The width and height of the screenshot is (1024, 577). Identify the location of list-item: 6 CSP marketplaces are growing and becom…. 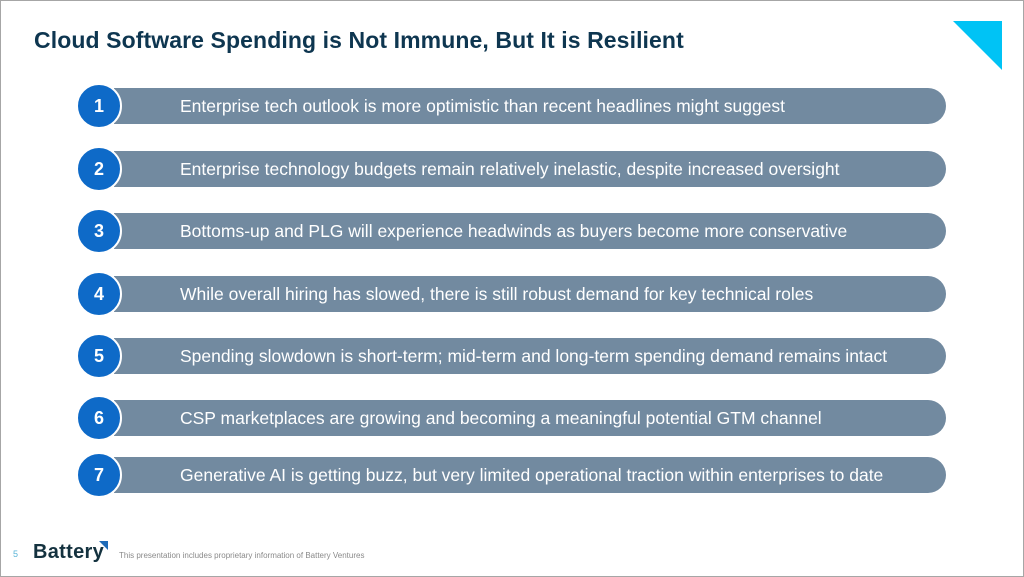
(511, 418).